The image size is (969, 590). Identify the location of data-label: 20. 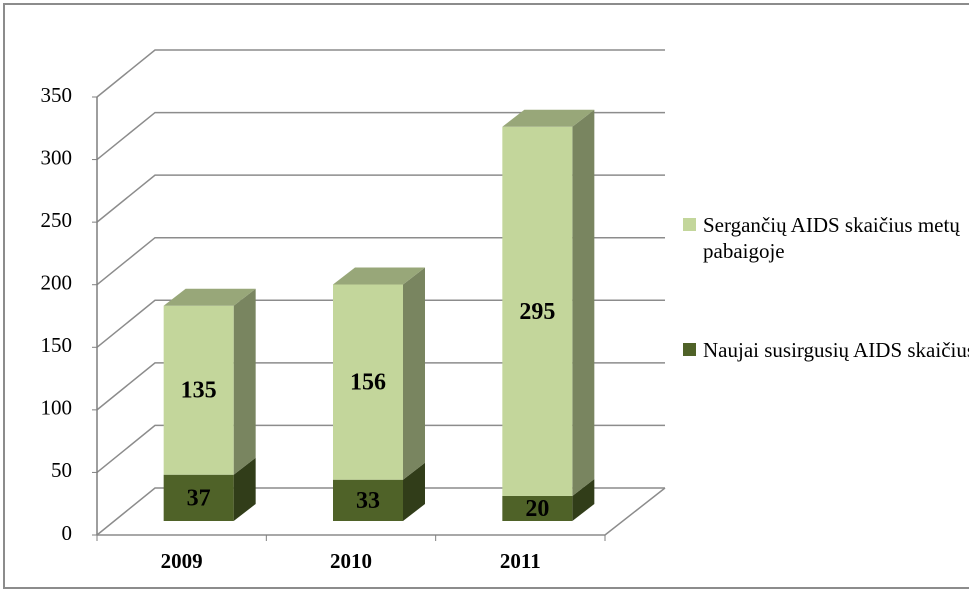
(537, 509).